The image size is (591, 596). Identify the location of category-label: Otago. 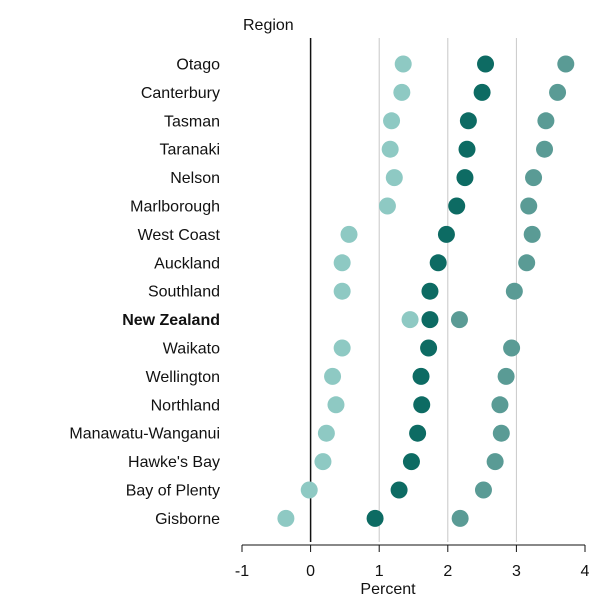
(198, 65).